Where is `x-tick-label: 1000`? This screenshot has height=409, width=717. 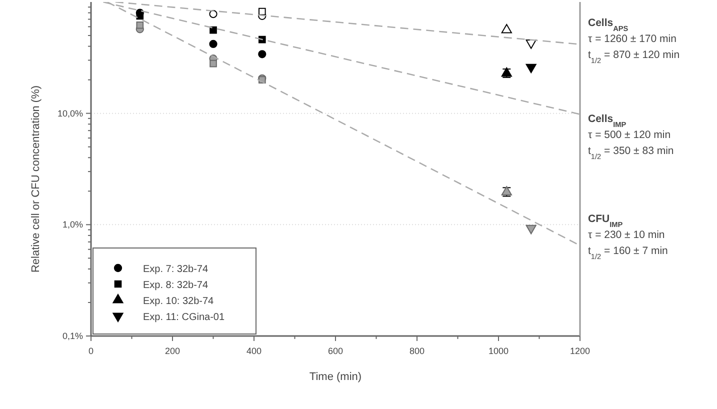 x-tick-label: 1000 is located at coordinates (498, 351).